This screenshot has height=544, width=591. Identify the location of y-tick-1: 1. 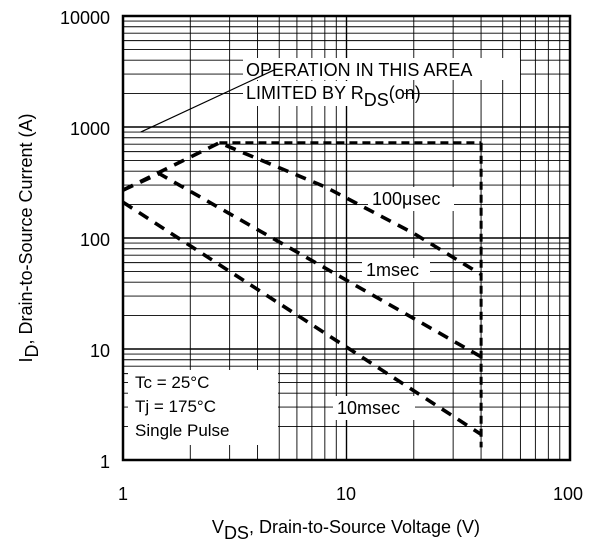
(105, 462).